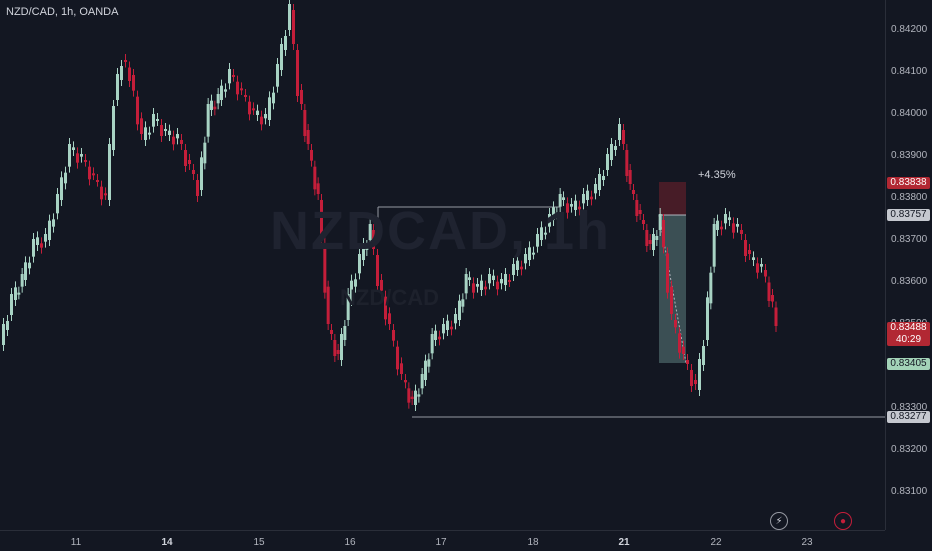 This screenshot has width=932, height=551. Describe the element at coordinates (672, 198) in the screenshot. I see `stop-zone` at that location.